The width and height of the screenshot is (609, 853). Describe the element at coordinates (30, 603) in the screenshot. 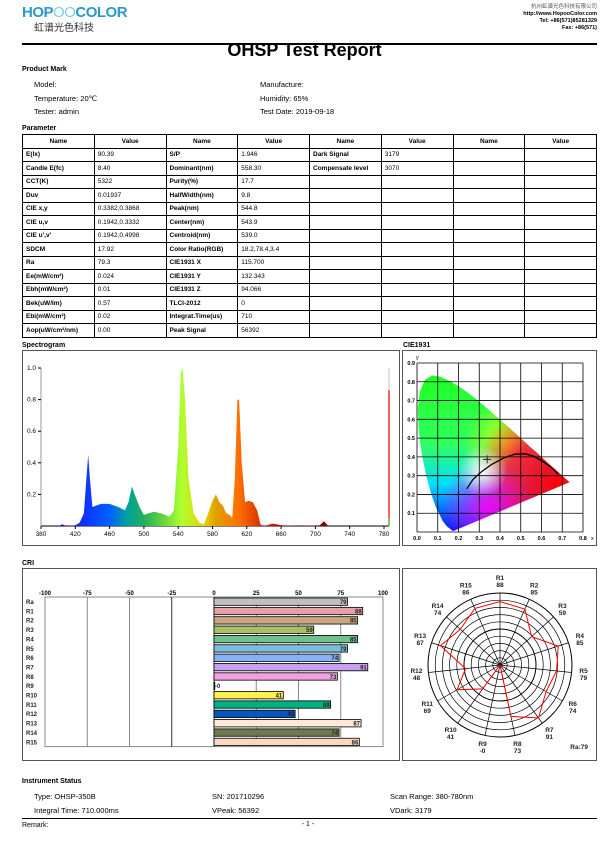

I see `cri-row-label: Ra` at that location.